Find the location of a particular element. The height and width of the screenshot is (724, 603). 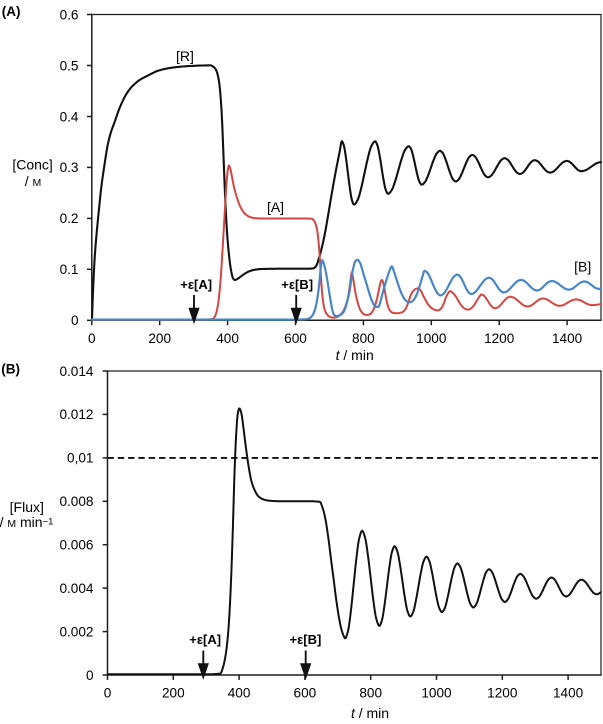

svg-text: [Conc] is located at coordinates (32, 165).